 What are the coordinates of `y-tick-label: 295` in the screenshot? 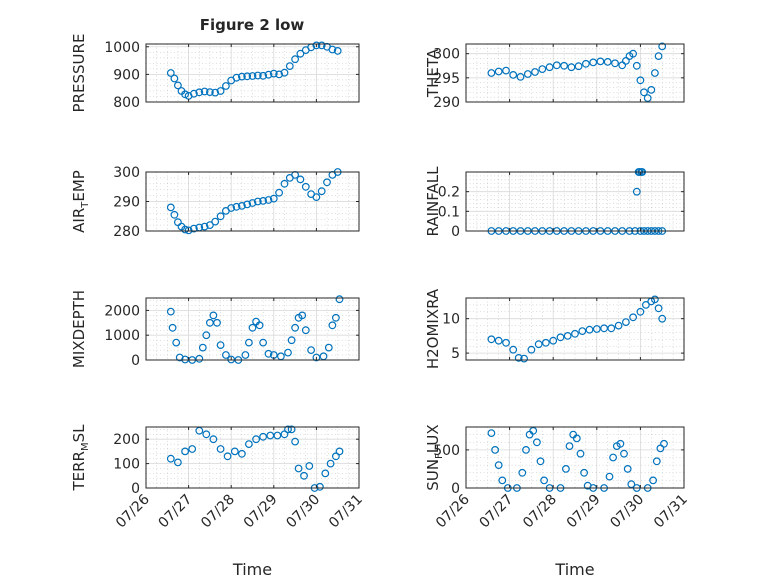 It's located at (446, 79).